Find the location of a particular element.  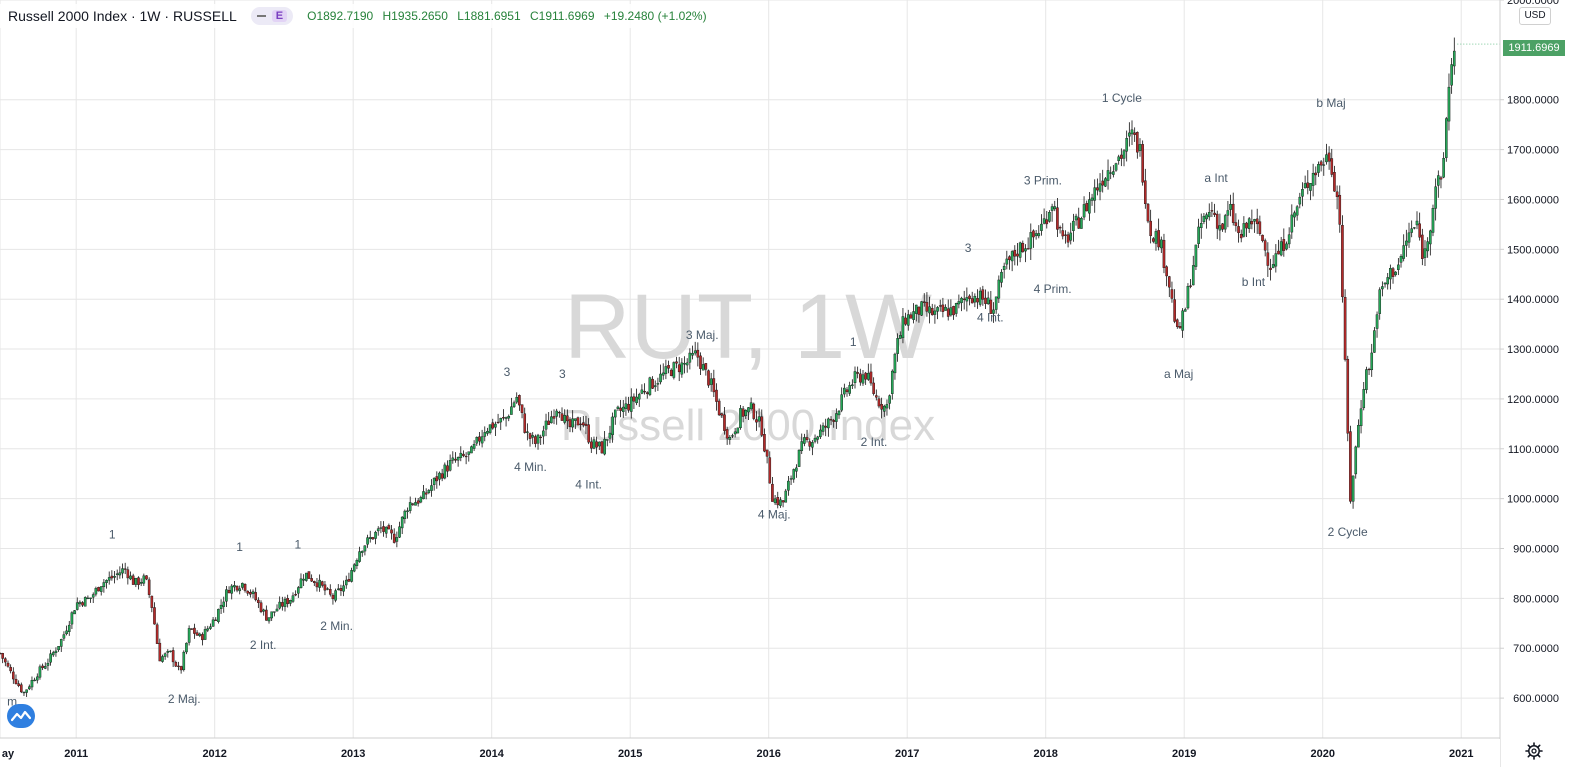

tradingview-logo-icon is located at coordinates (21, 716).